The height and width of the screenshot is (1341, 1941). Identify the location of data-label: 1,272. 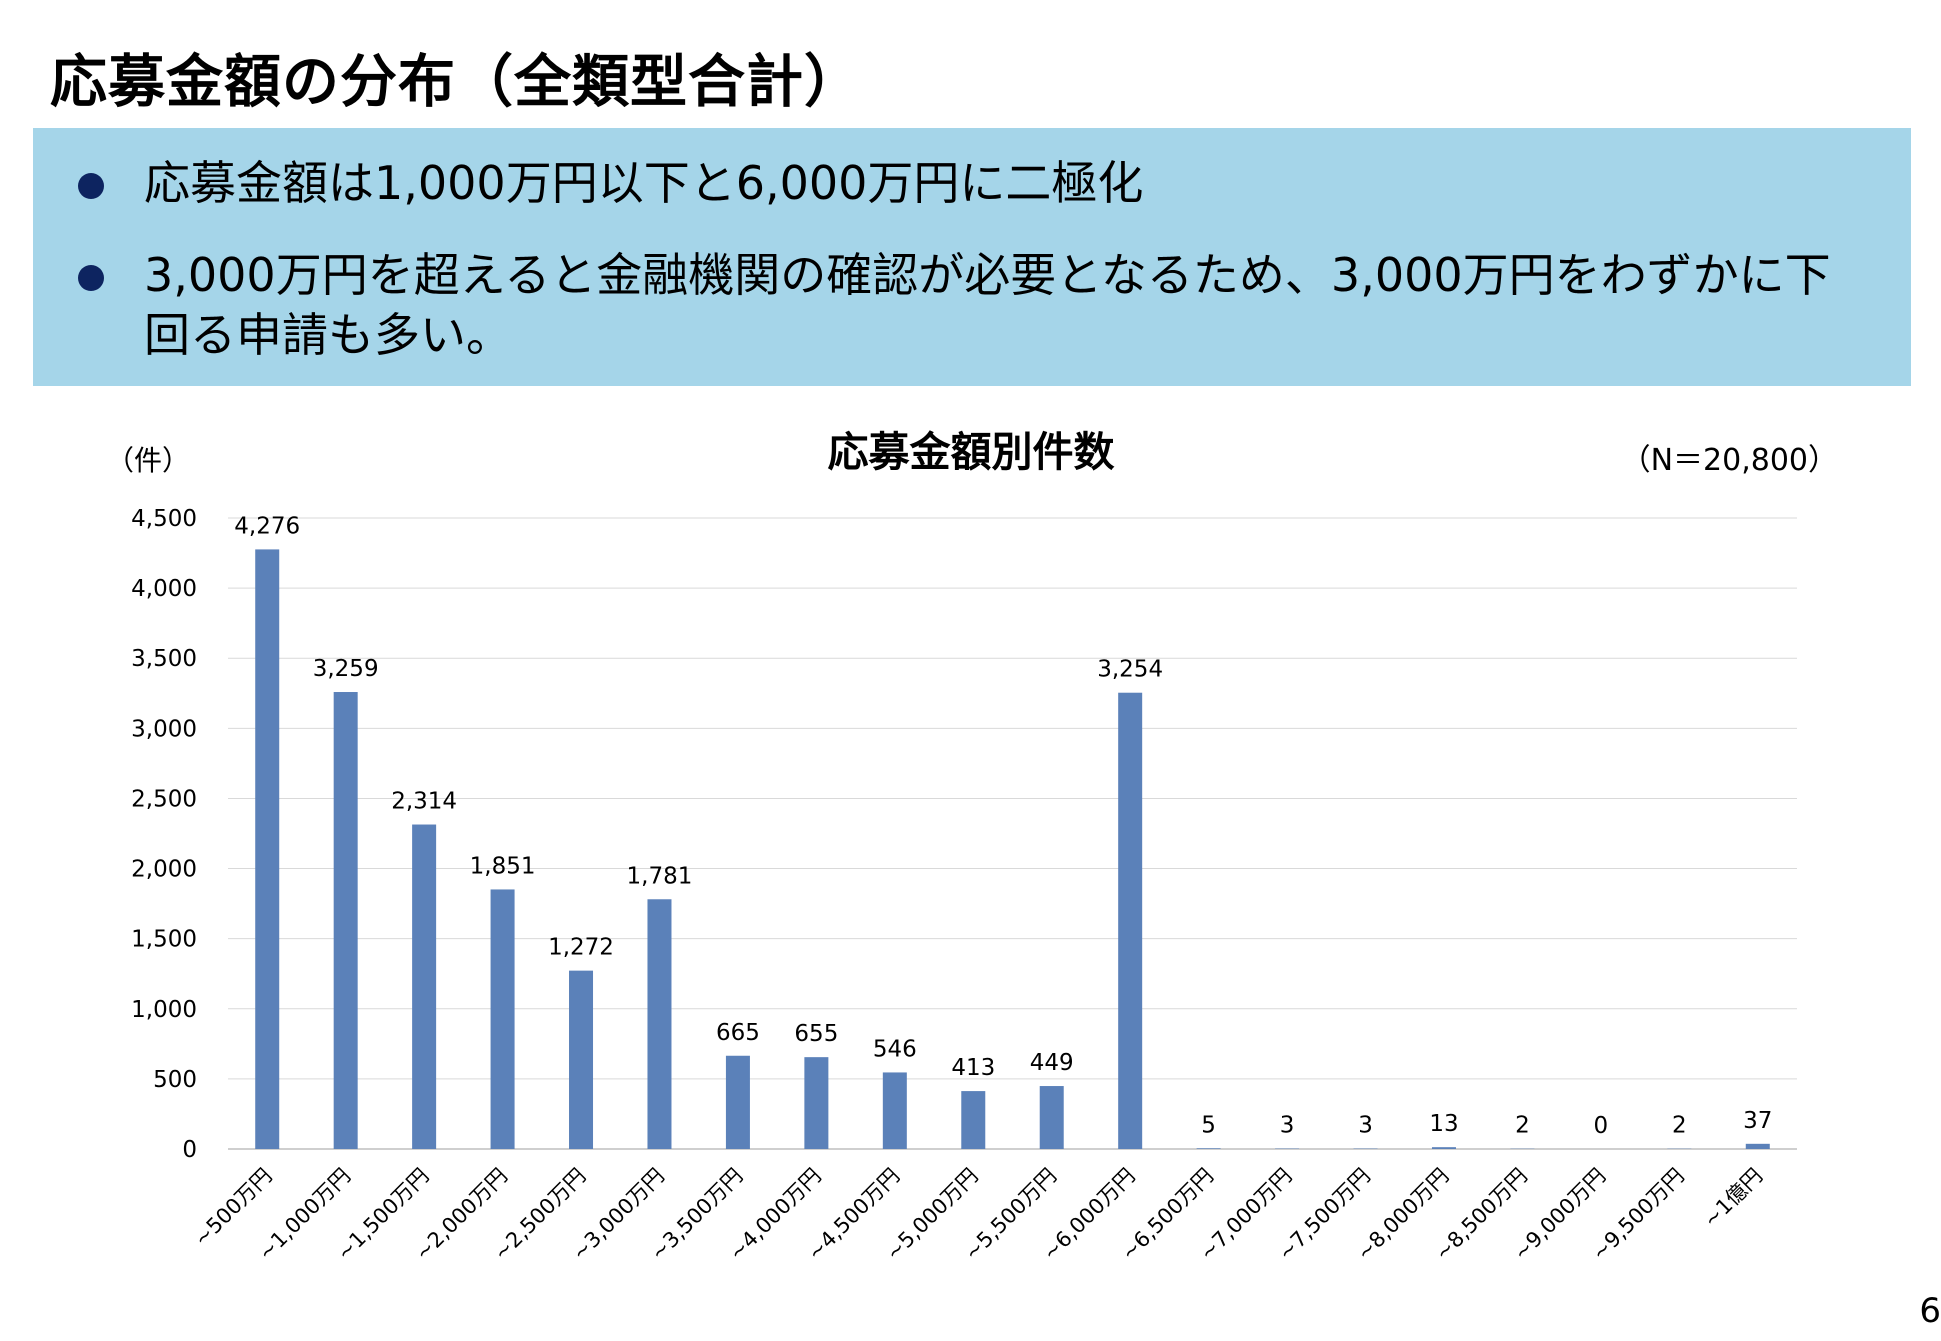
(581, 948).